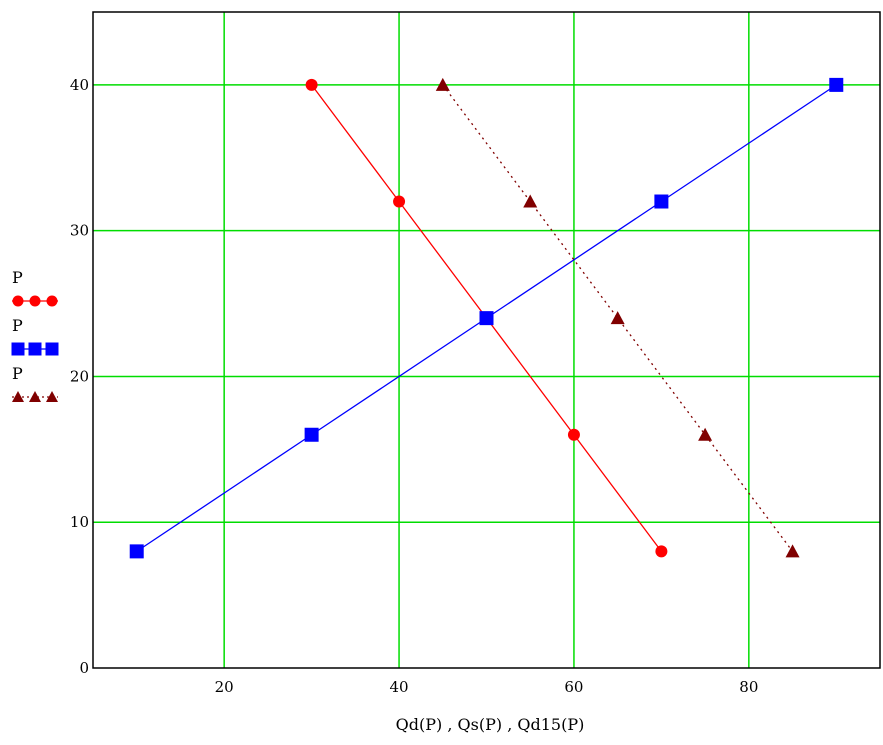 The height and width of the screenshot is (745, 883). What do you see at coordinates (35, 335) in the screenshot?
I see `legend: P P P` at bounding box center [35, 335].